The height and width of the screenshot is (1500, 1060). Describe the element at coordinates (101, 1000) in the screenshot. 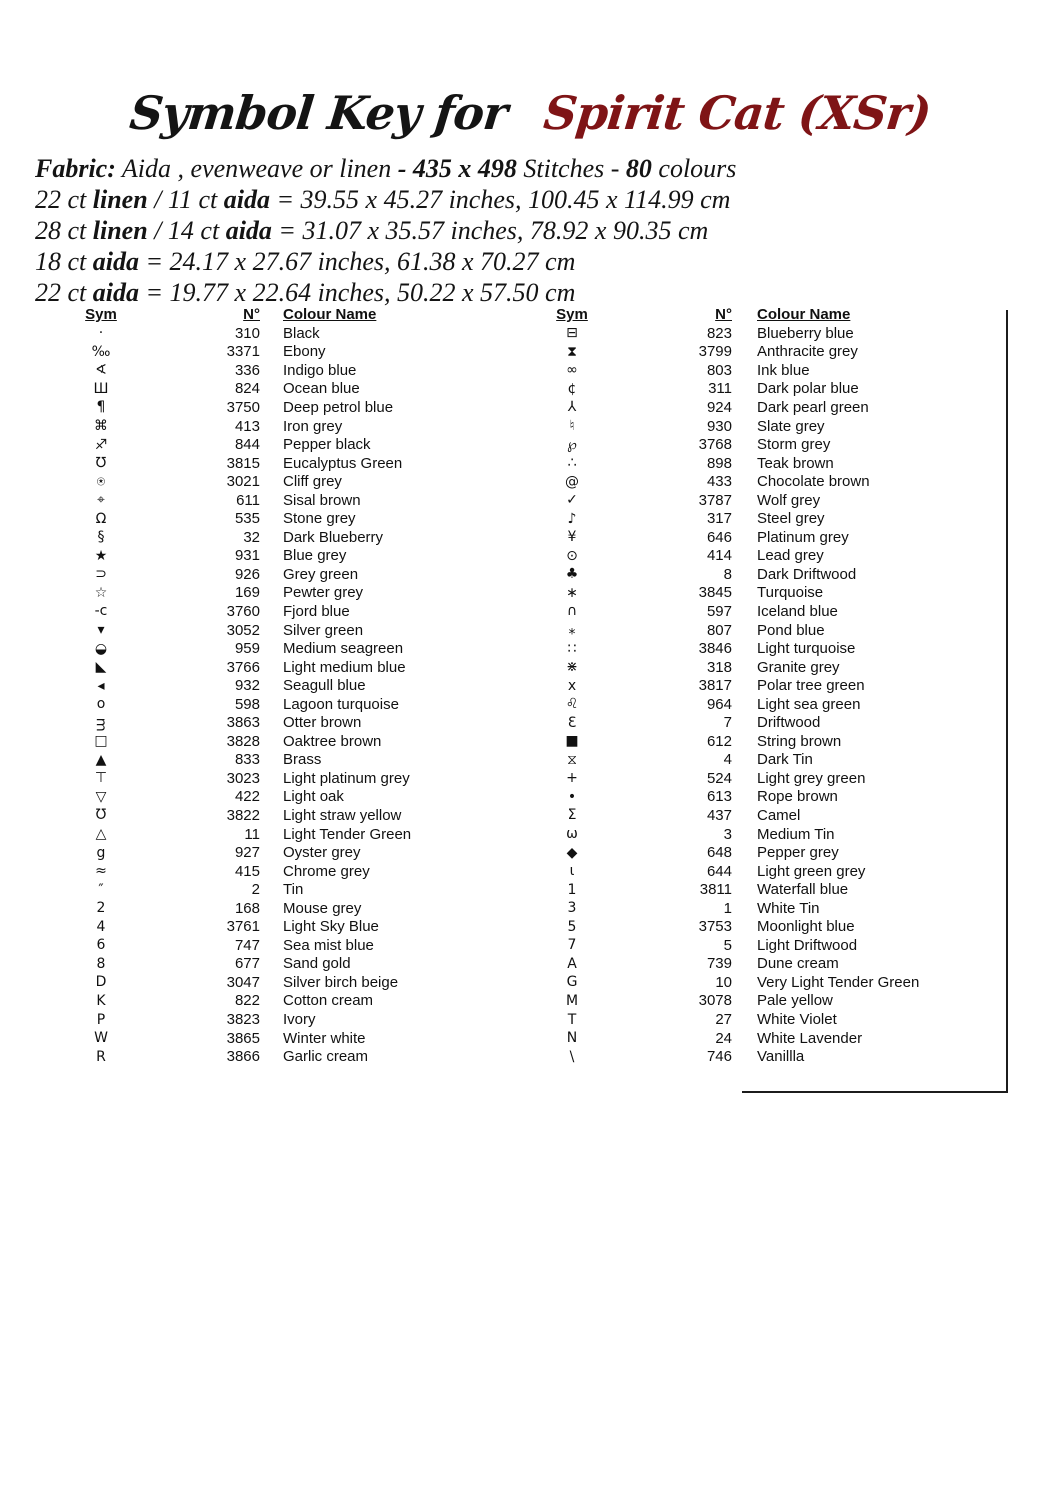

I see `symbol-glyph: K` at that location.